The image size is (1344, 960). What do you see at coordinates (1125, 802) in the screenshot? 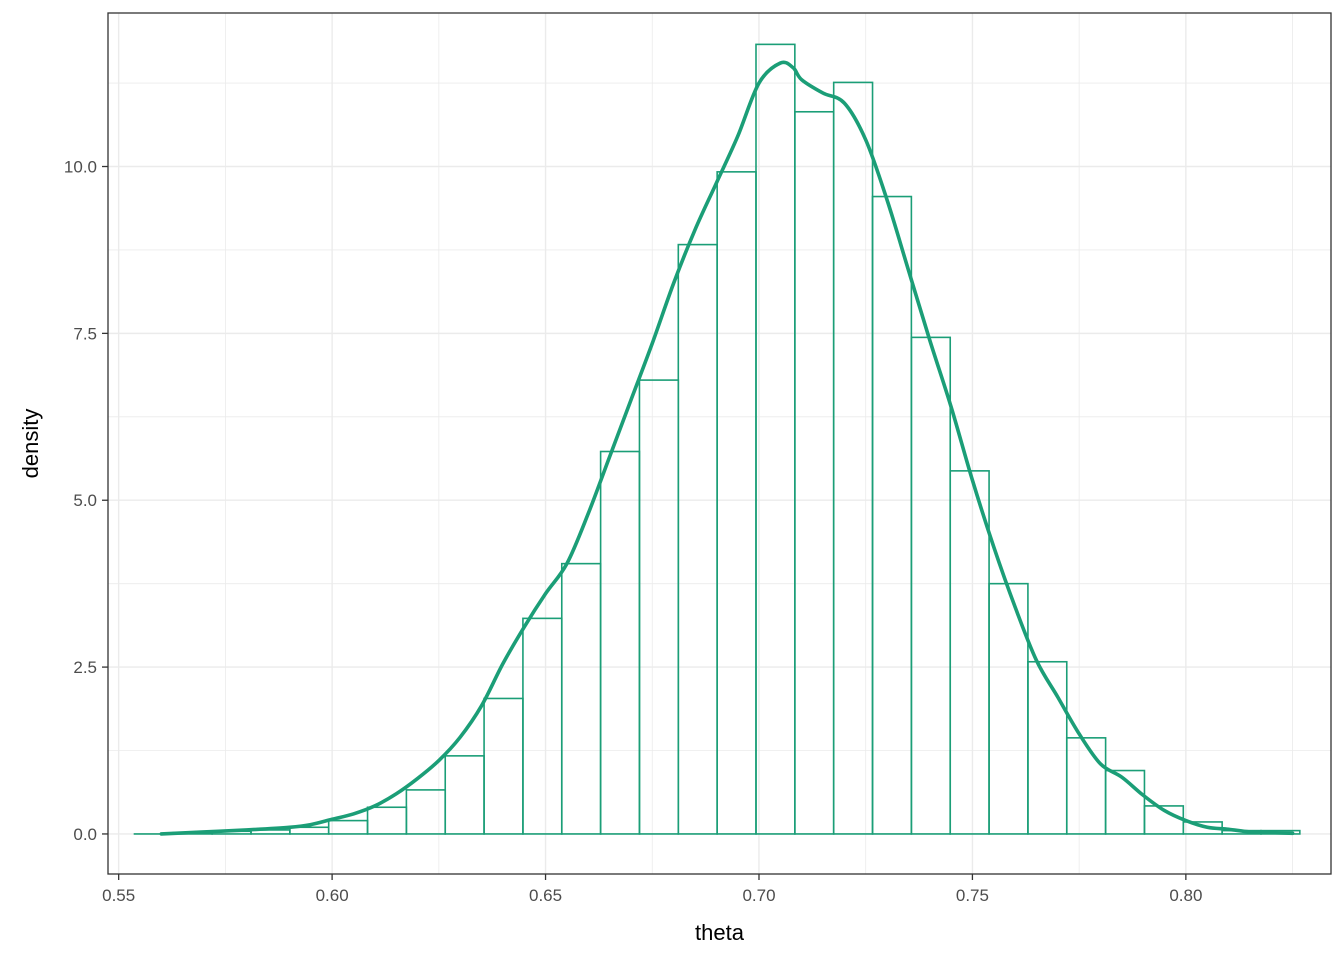
I see `histogram-bar` at bounding box center [1125, 802].